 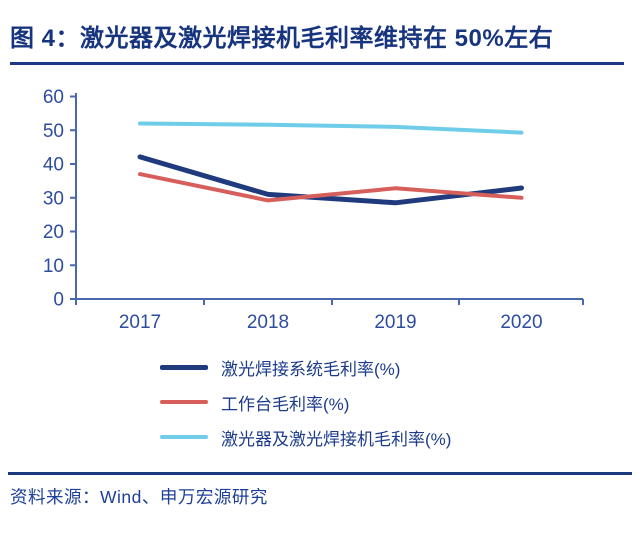 What do you see at coordinates (53, 97) in the screenshot?
I see `y-tick-label: 60` at bounding box center [53, 97].